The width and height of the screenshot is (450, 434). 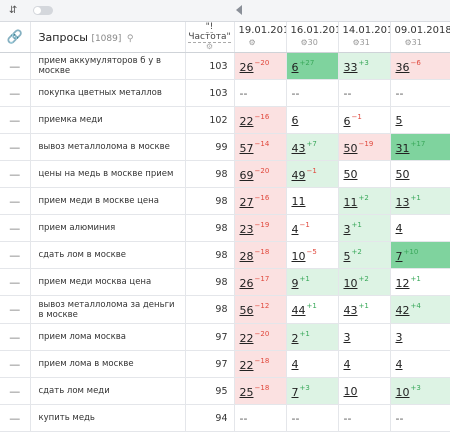 What do you see at coordinates (107, 37) in the screenshot?
I see `queries-column-header: Запросы [1089] ⚲` at bounding box center [107, 37].